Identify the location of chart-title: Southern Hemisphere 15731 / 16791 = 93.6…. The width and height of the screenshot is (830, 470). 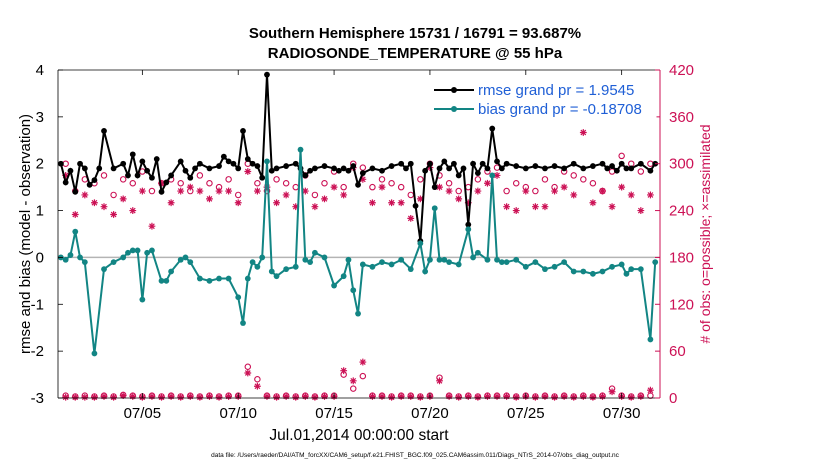
(415, 33).